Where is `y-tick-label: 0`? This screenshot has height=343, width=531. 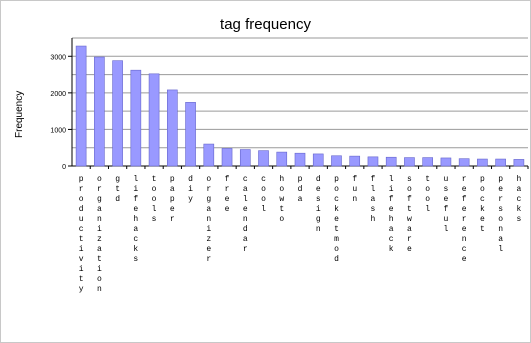 y-tick-label: 0 is located at coordinates (64, 167).